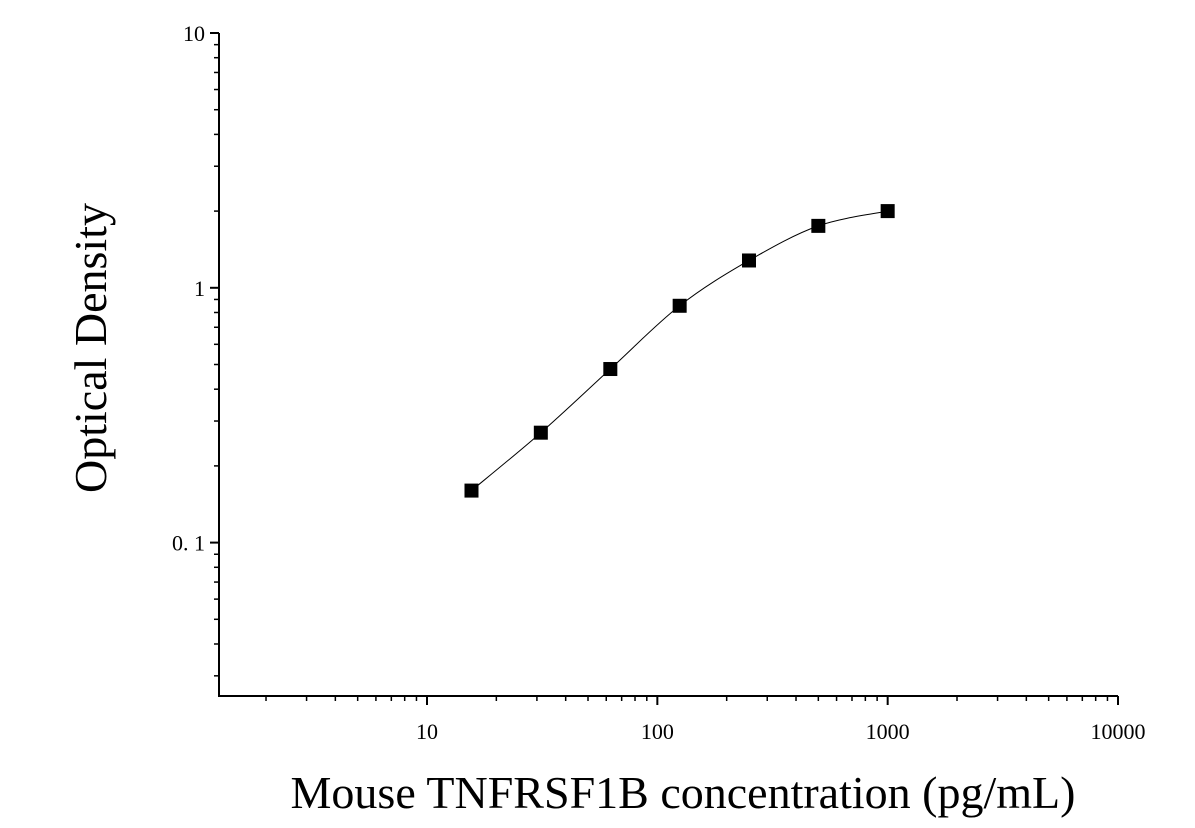 This screenshot has height=828, width=1195. What do you see at coordinates (199, 288) in the screenshot?
I see `y-tick-label: 1` at bounding box center [199, 288].